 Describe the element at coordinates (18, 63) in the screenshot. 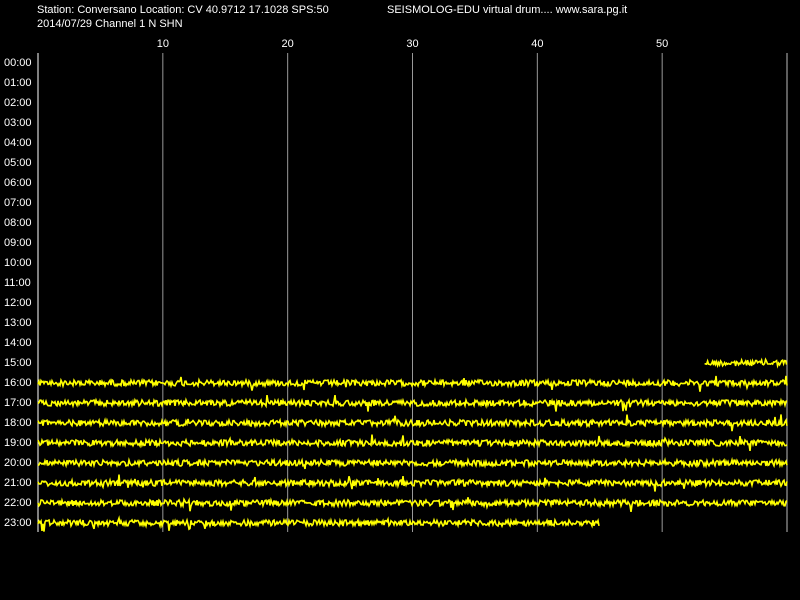

I see `hour-label: 00:00` at that location.